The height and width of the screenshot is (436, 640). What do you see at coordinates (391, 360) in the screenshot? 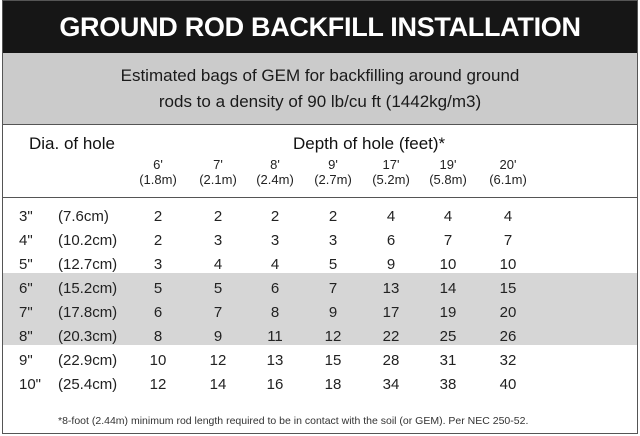
I see `table-cell: 28` at bounding box center [391, 360].